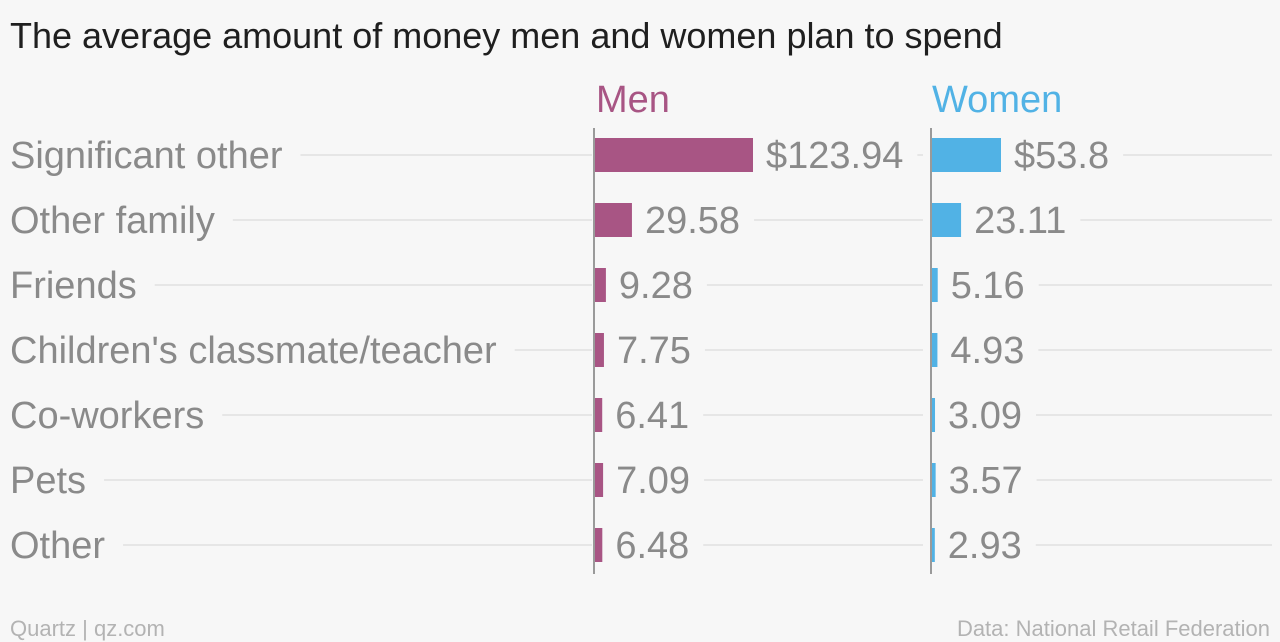 The image size is (1280, 642). I want to click on data-label: 23.11, so click(1020, 221).